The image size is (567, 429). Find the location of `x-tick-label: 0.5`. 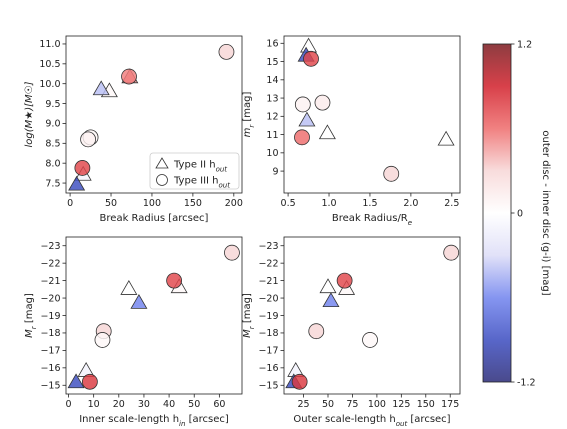

x-tick-label: 0.5 is located at coordinates (288, 203).